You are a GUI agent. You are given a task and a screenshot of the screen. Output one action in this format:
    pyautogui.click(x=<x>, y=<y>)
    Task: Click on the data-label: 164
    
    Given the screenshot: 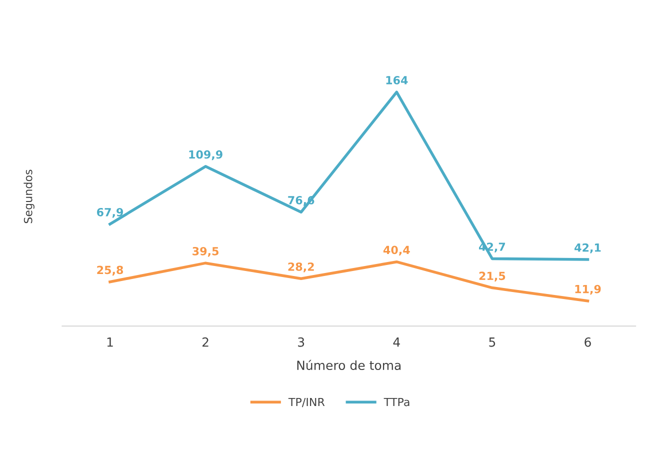 What is the action you would take?
    pyautogui.click(x=397, y=80)
    